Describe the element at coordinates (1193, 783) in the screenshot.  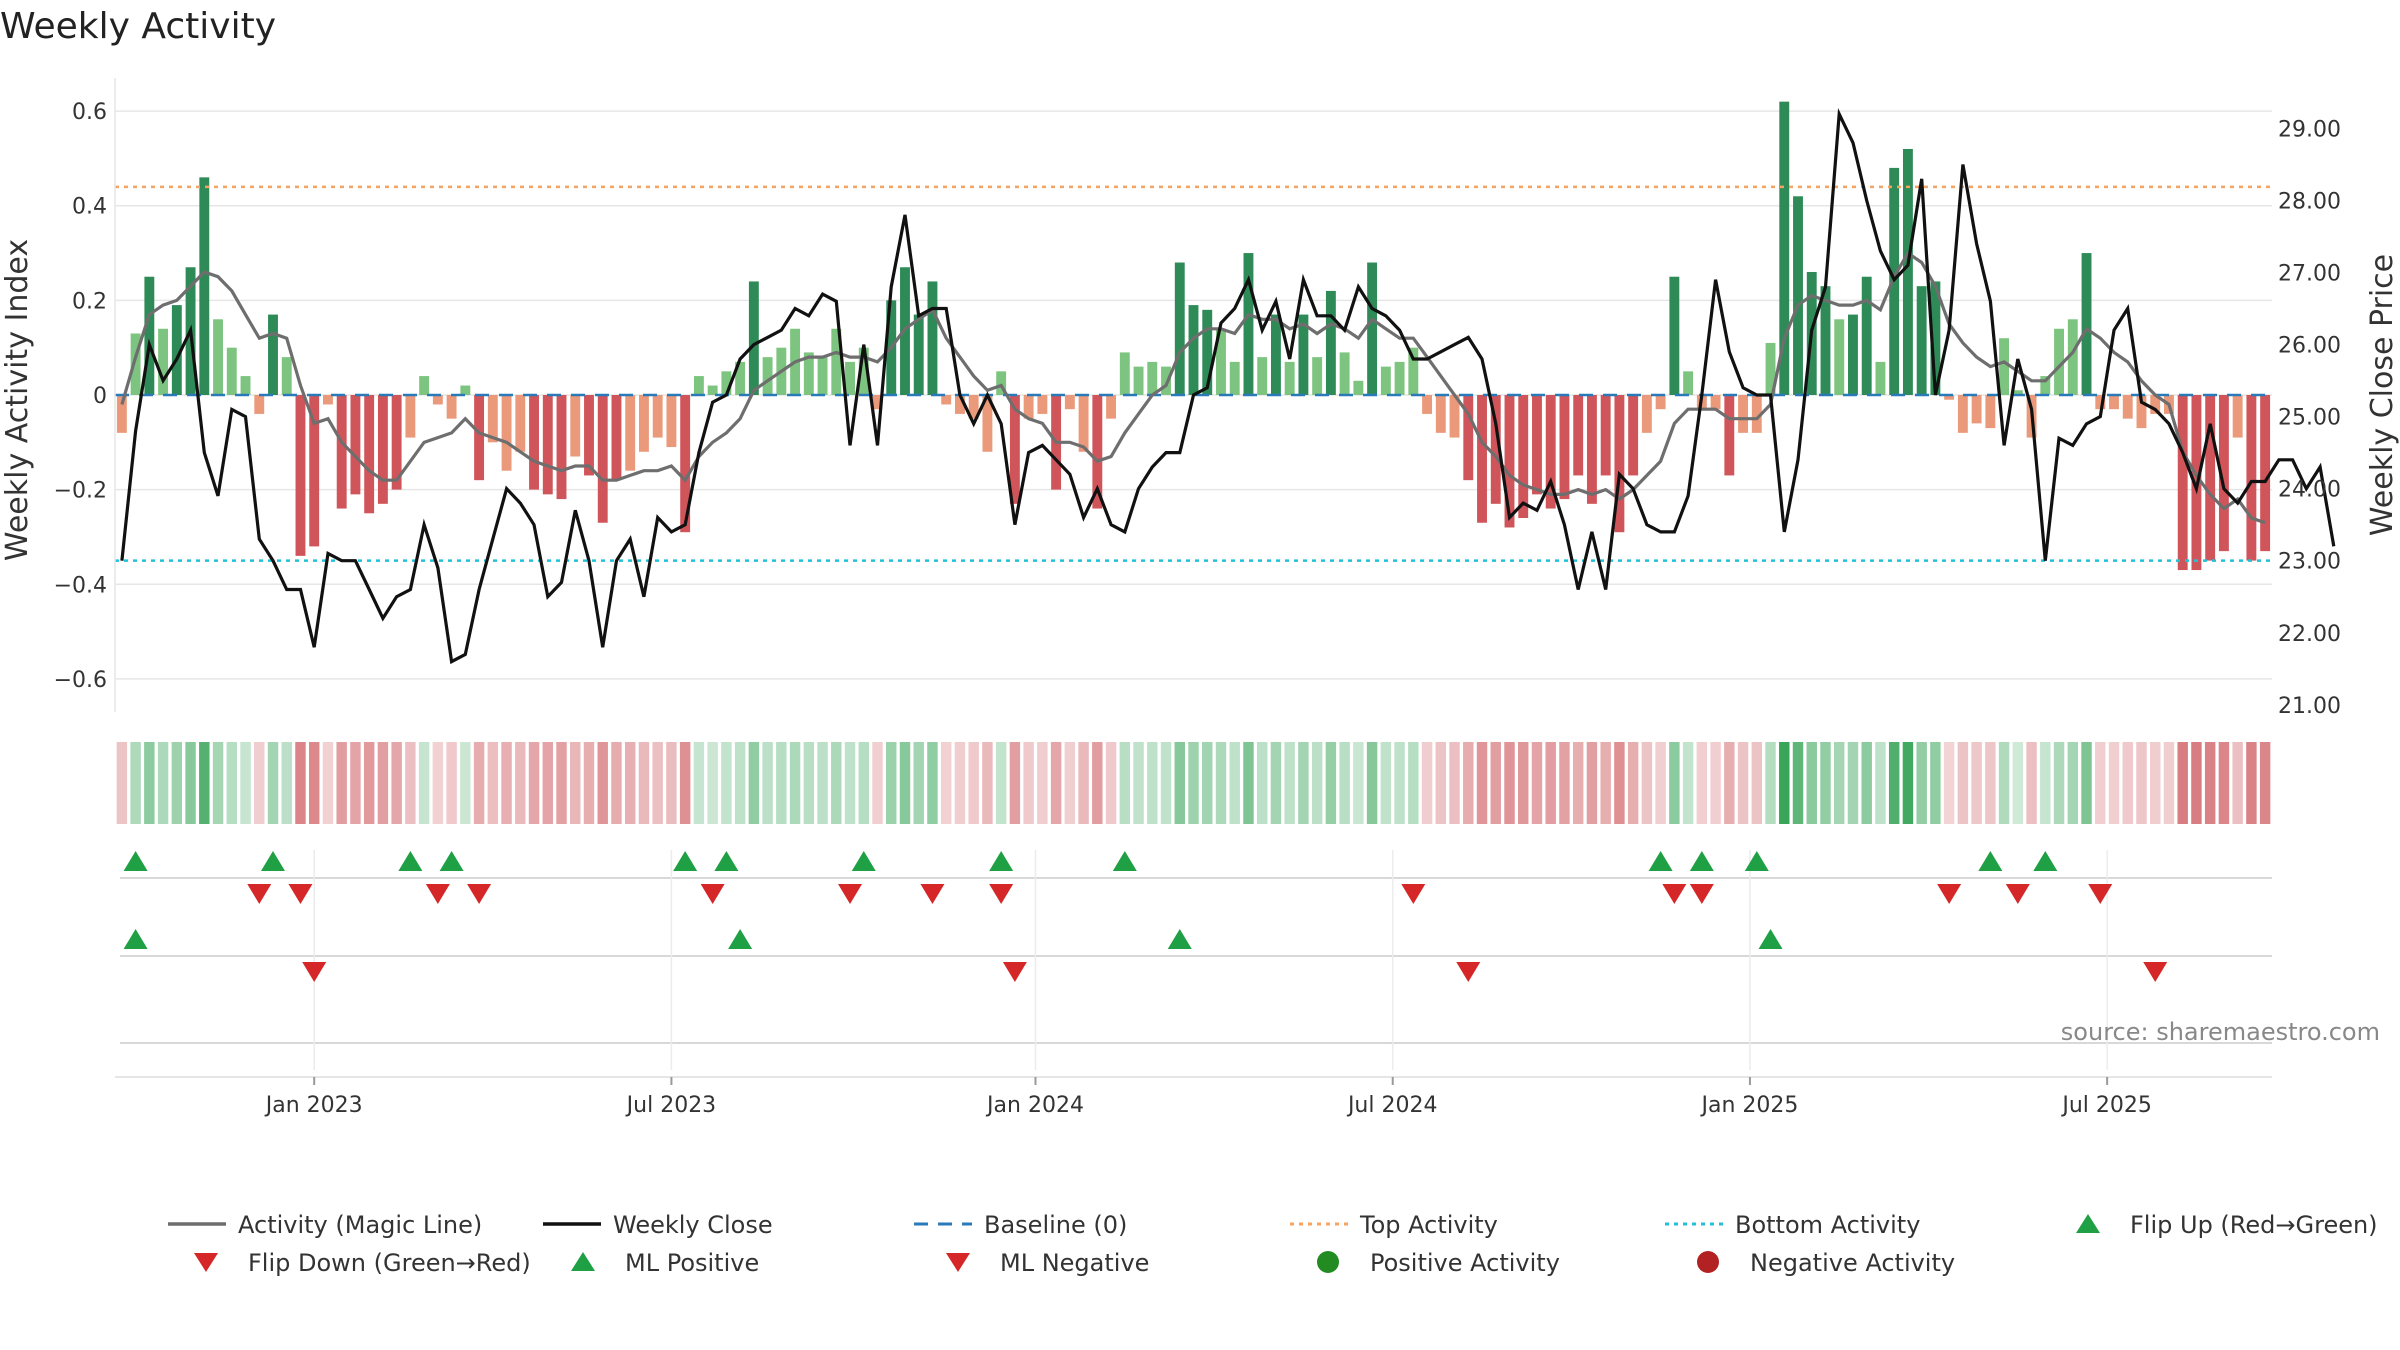
I see `activity-heat-strip` at that location.